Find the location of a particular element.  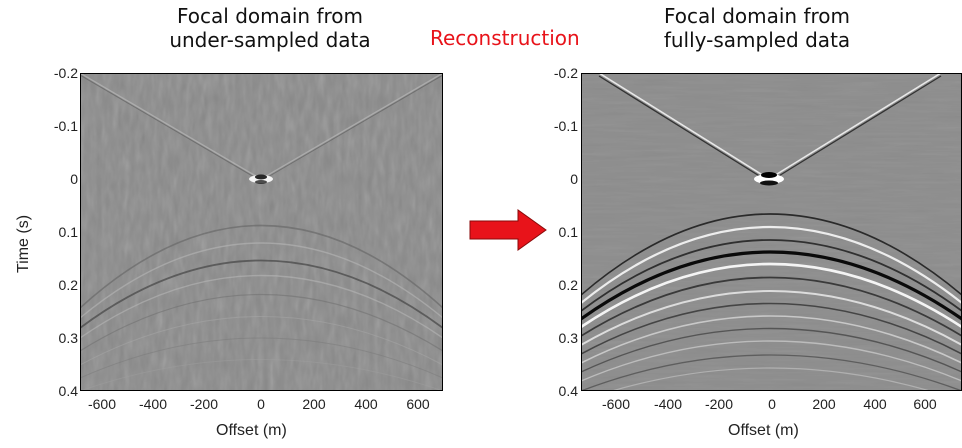

right-xtick: 0 is located at coordinates (772, 404).